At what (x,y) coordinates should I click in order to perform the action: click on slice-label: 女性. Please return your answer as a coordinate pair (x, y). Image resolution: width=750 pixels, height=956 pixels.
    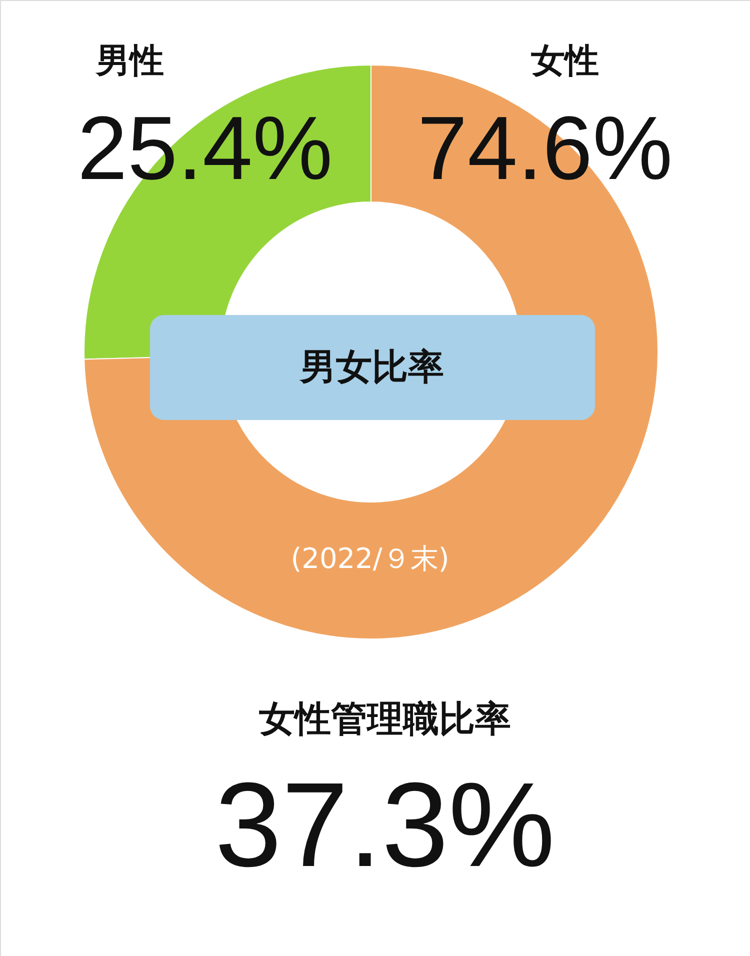
    Looking at the image, I should click on (564, 61).